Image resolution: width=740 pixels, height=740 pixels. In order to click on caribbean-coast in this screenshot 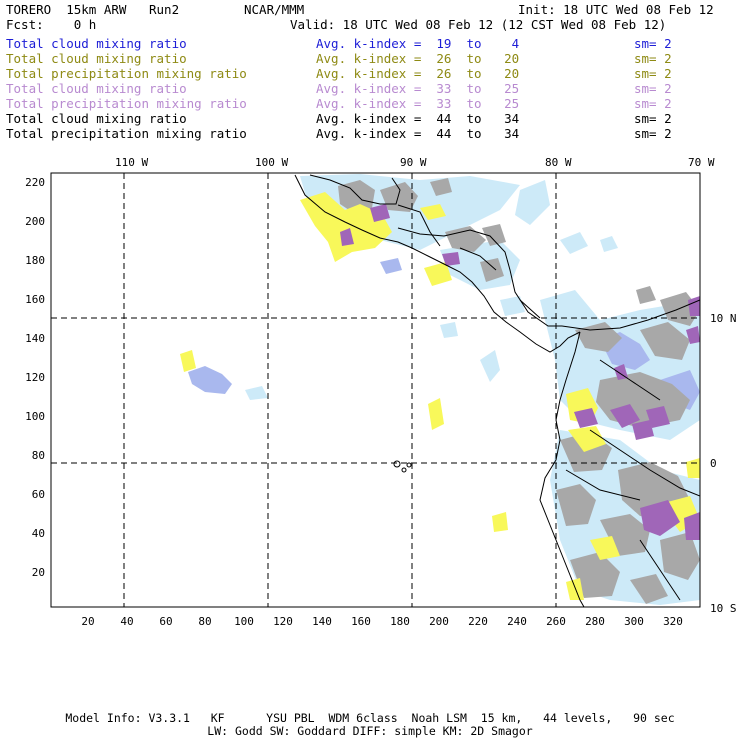, I will do `click(479, 277)`.